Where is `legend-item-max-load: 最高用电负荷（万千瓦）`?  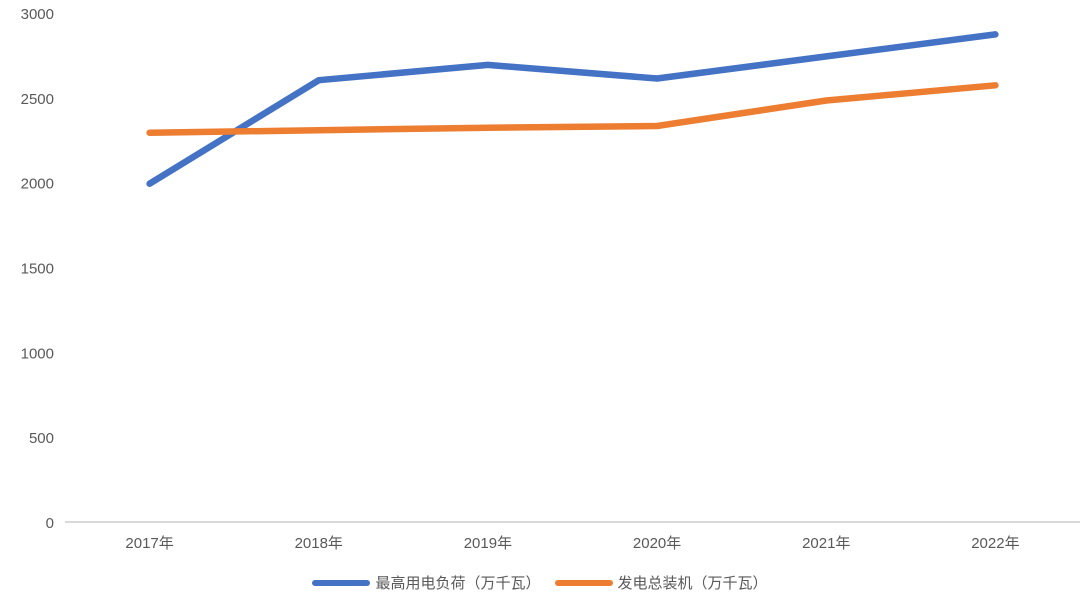
legend-item-max-load: 最高用电负荷（万千瓦） is located at coordinates (426, 582).